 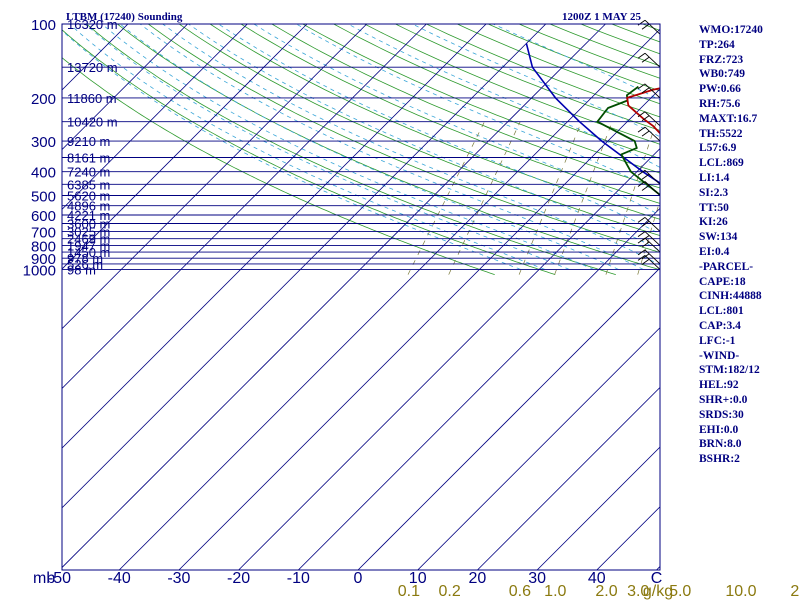 I want to click on index-item: EHI:0.0, so click(x=719, y=429).